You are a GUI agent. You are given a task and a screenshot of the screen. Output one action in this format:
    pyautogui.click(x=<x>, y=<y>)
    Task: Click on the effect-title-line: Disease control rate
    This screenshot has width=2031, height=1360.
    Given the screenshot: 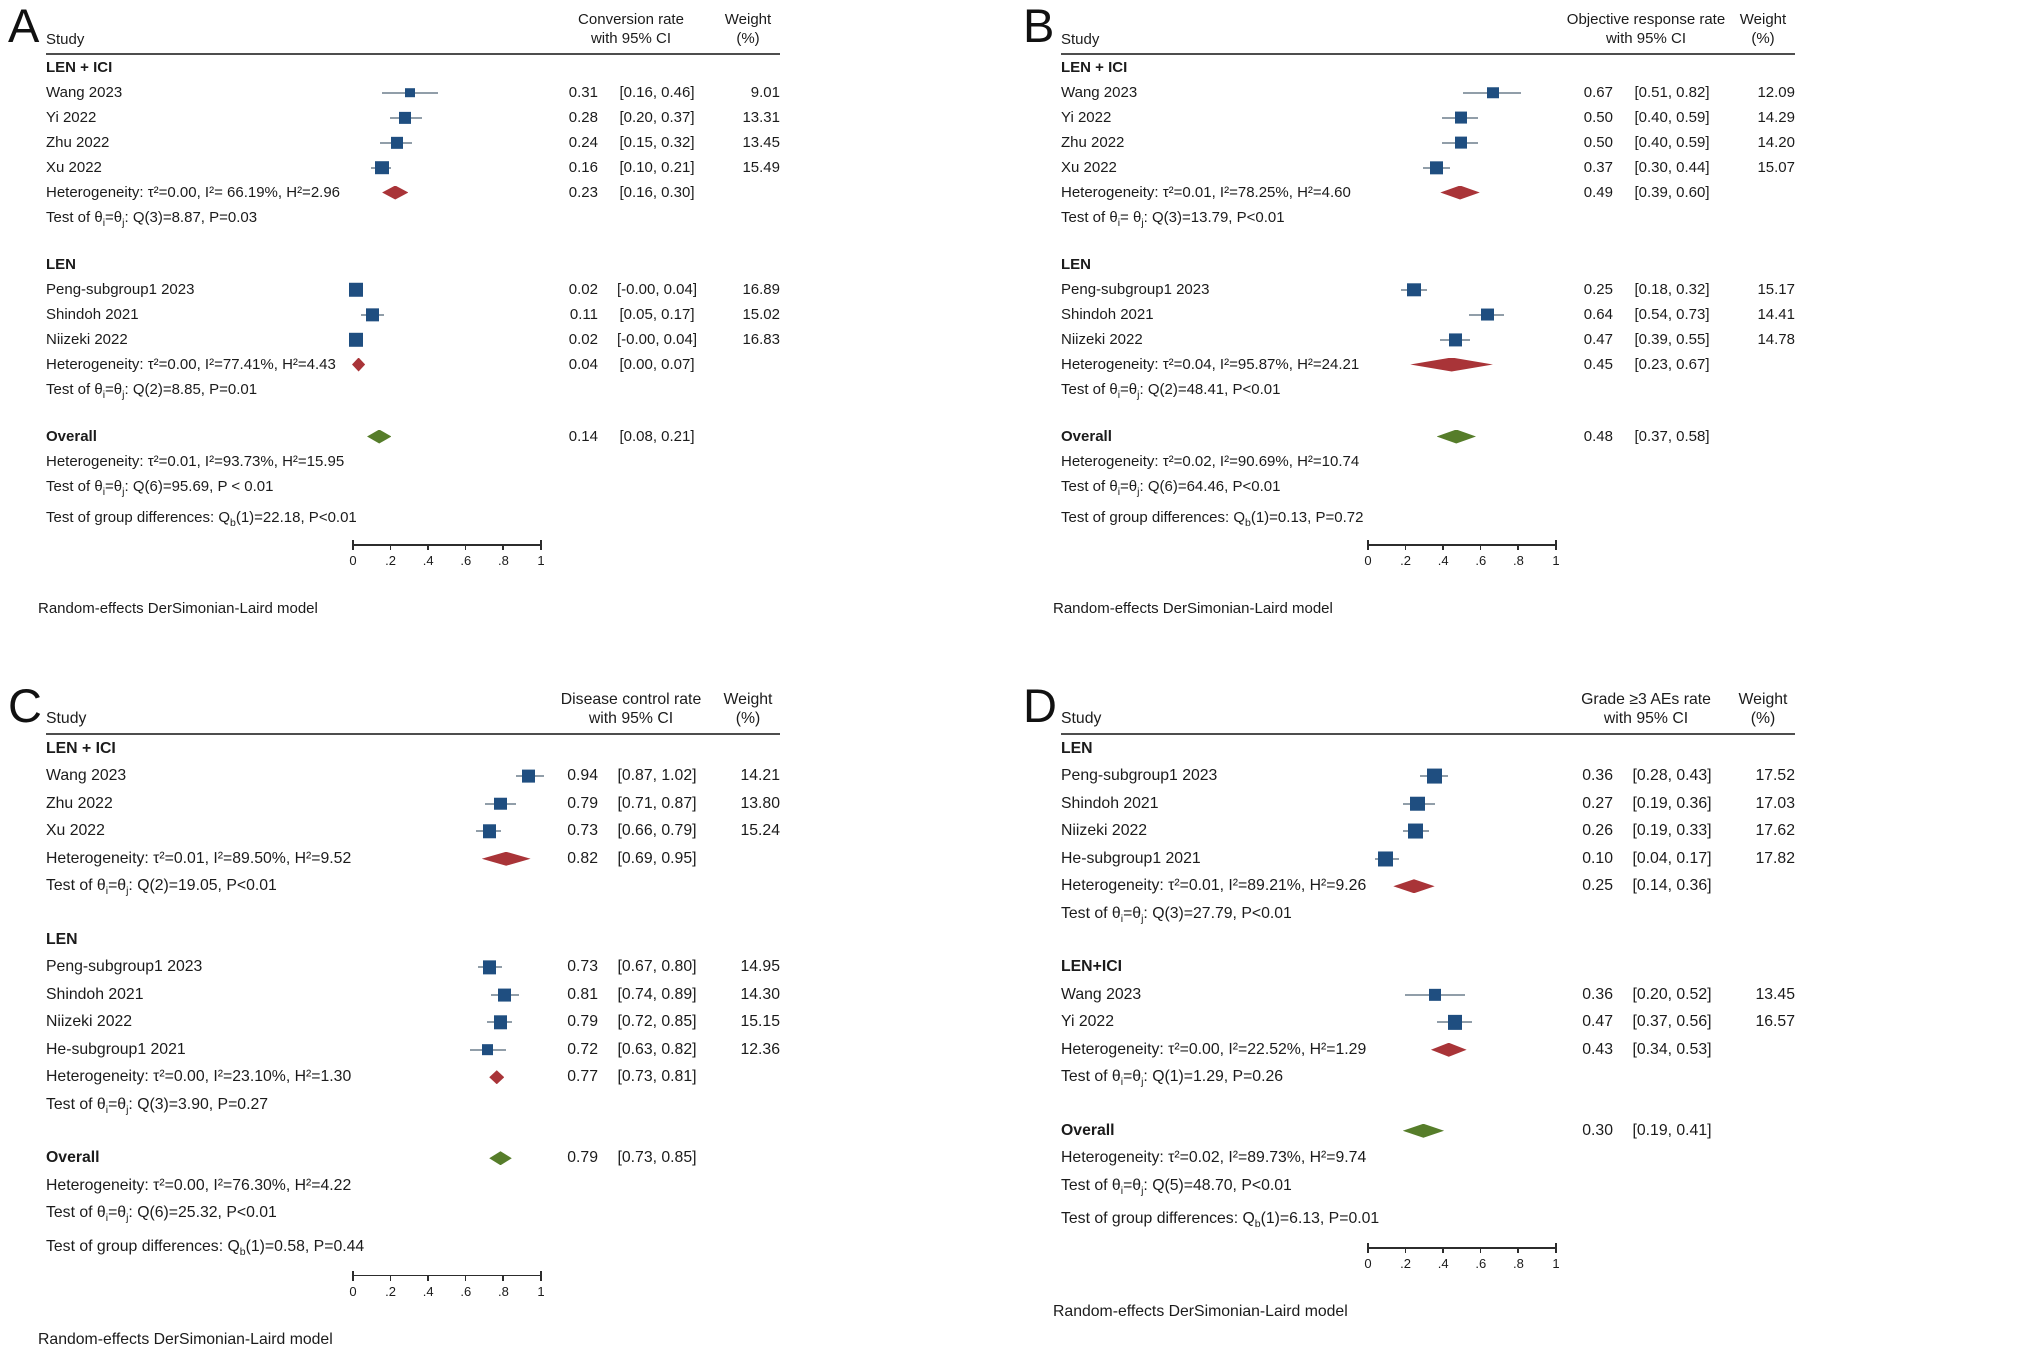 What is the action you would take?
    pyautogui.click(x=631, y=699)
    